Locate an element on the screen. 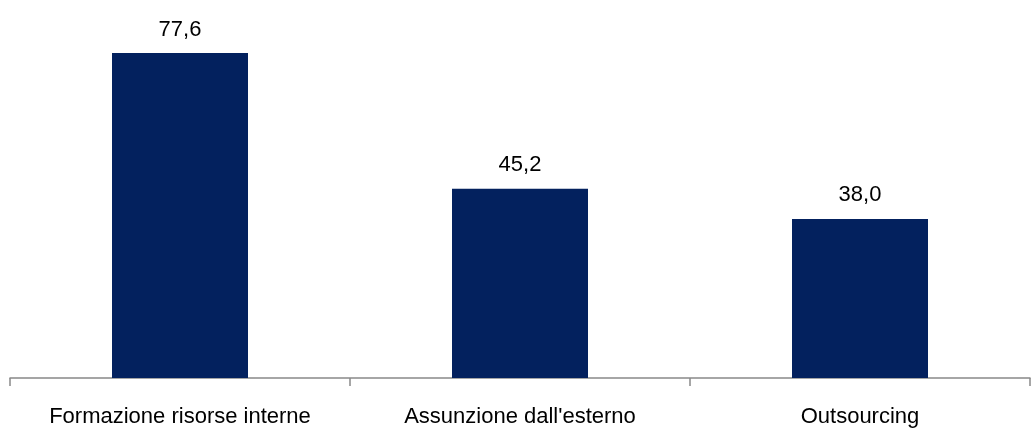  x-tick-label: Assunzione dall'esterno is located at coordinates (520, 415).